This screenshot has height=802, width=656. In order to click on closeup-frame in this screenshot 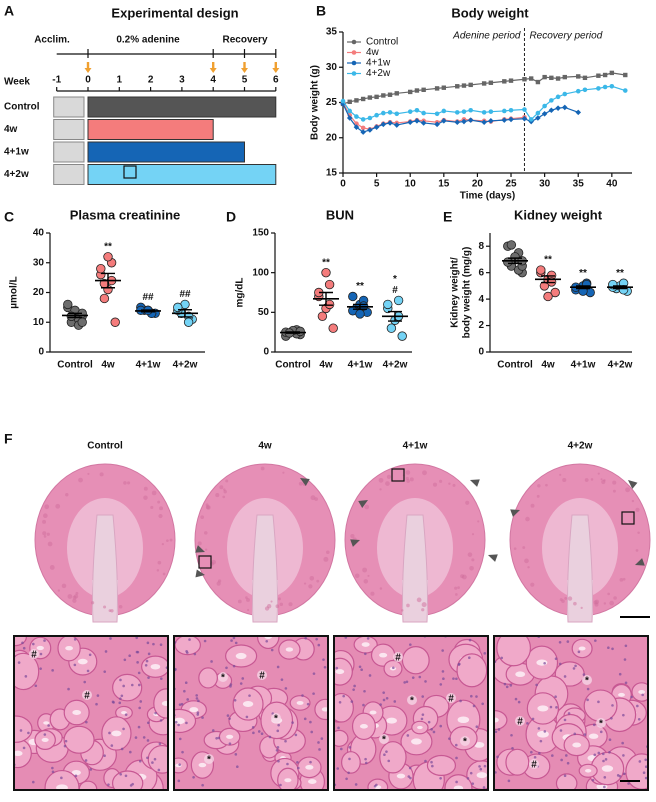, I will do `click(91, 713)`.